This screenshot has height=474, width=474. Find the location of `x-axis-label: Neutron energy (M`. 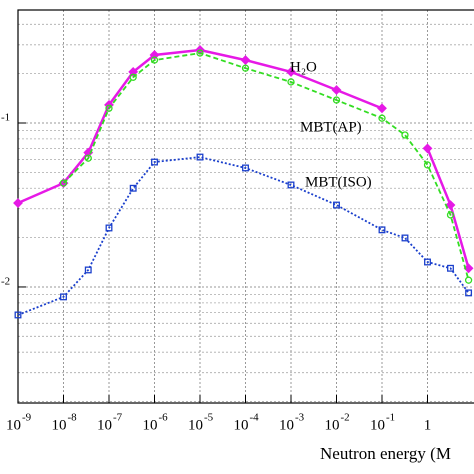

x-axis-label: Neutron energy (M is located at coordinates (385, 453).